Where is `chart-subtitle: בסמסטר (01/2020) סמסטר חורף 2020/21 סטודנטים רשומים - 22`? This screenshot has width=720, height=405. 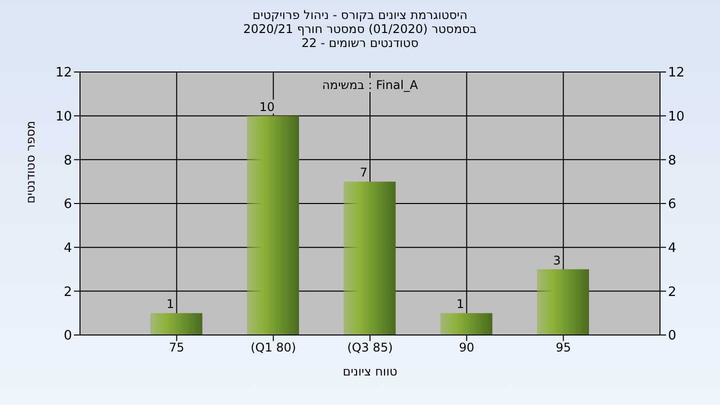 chart-subtitle: בסמסטר (01/2020) סמסטר חורף 2020/21 סטודנטים רשומים - 22 is located at coordinates (360, 36).